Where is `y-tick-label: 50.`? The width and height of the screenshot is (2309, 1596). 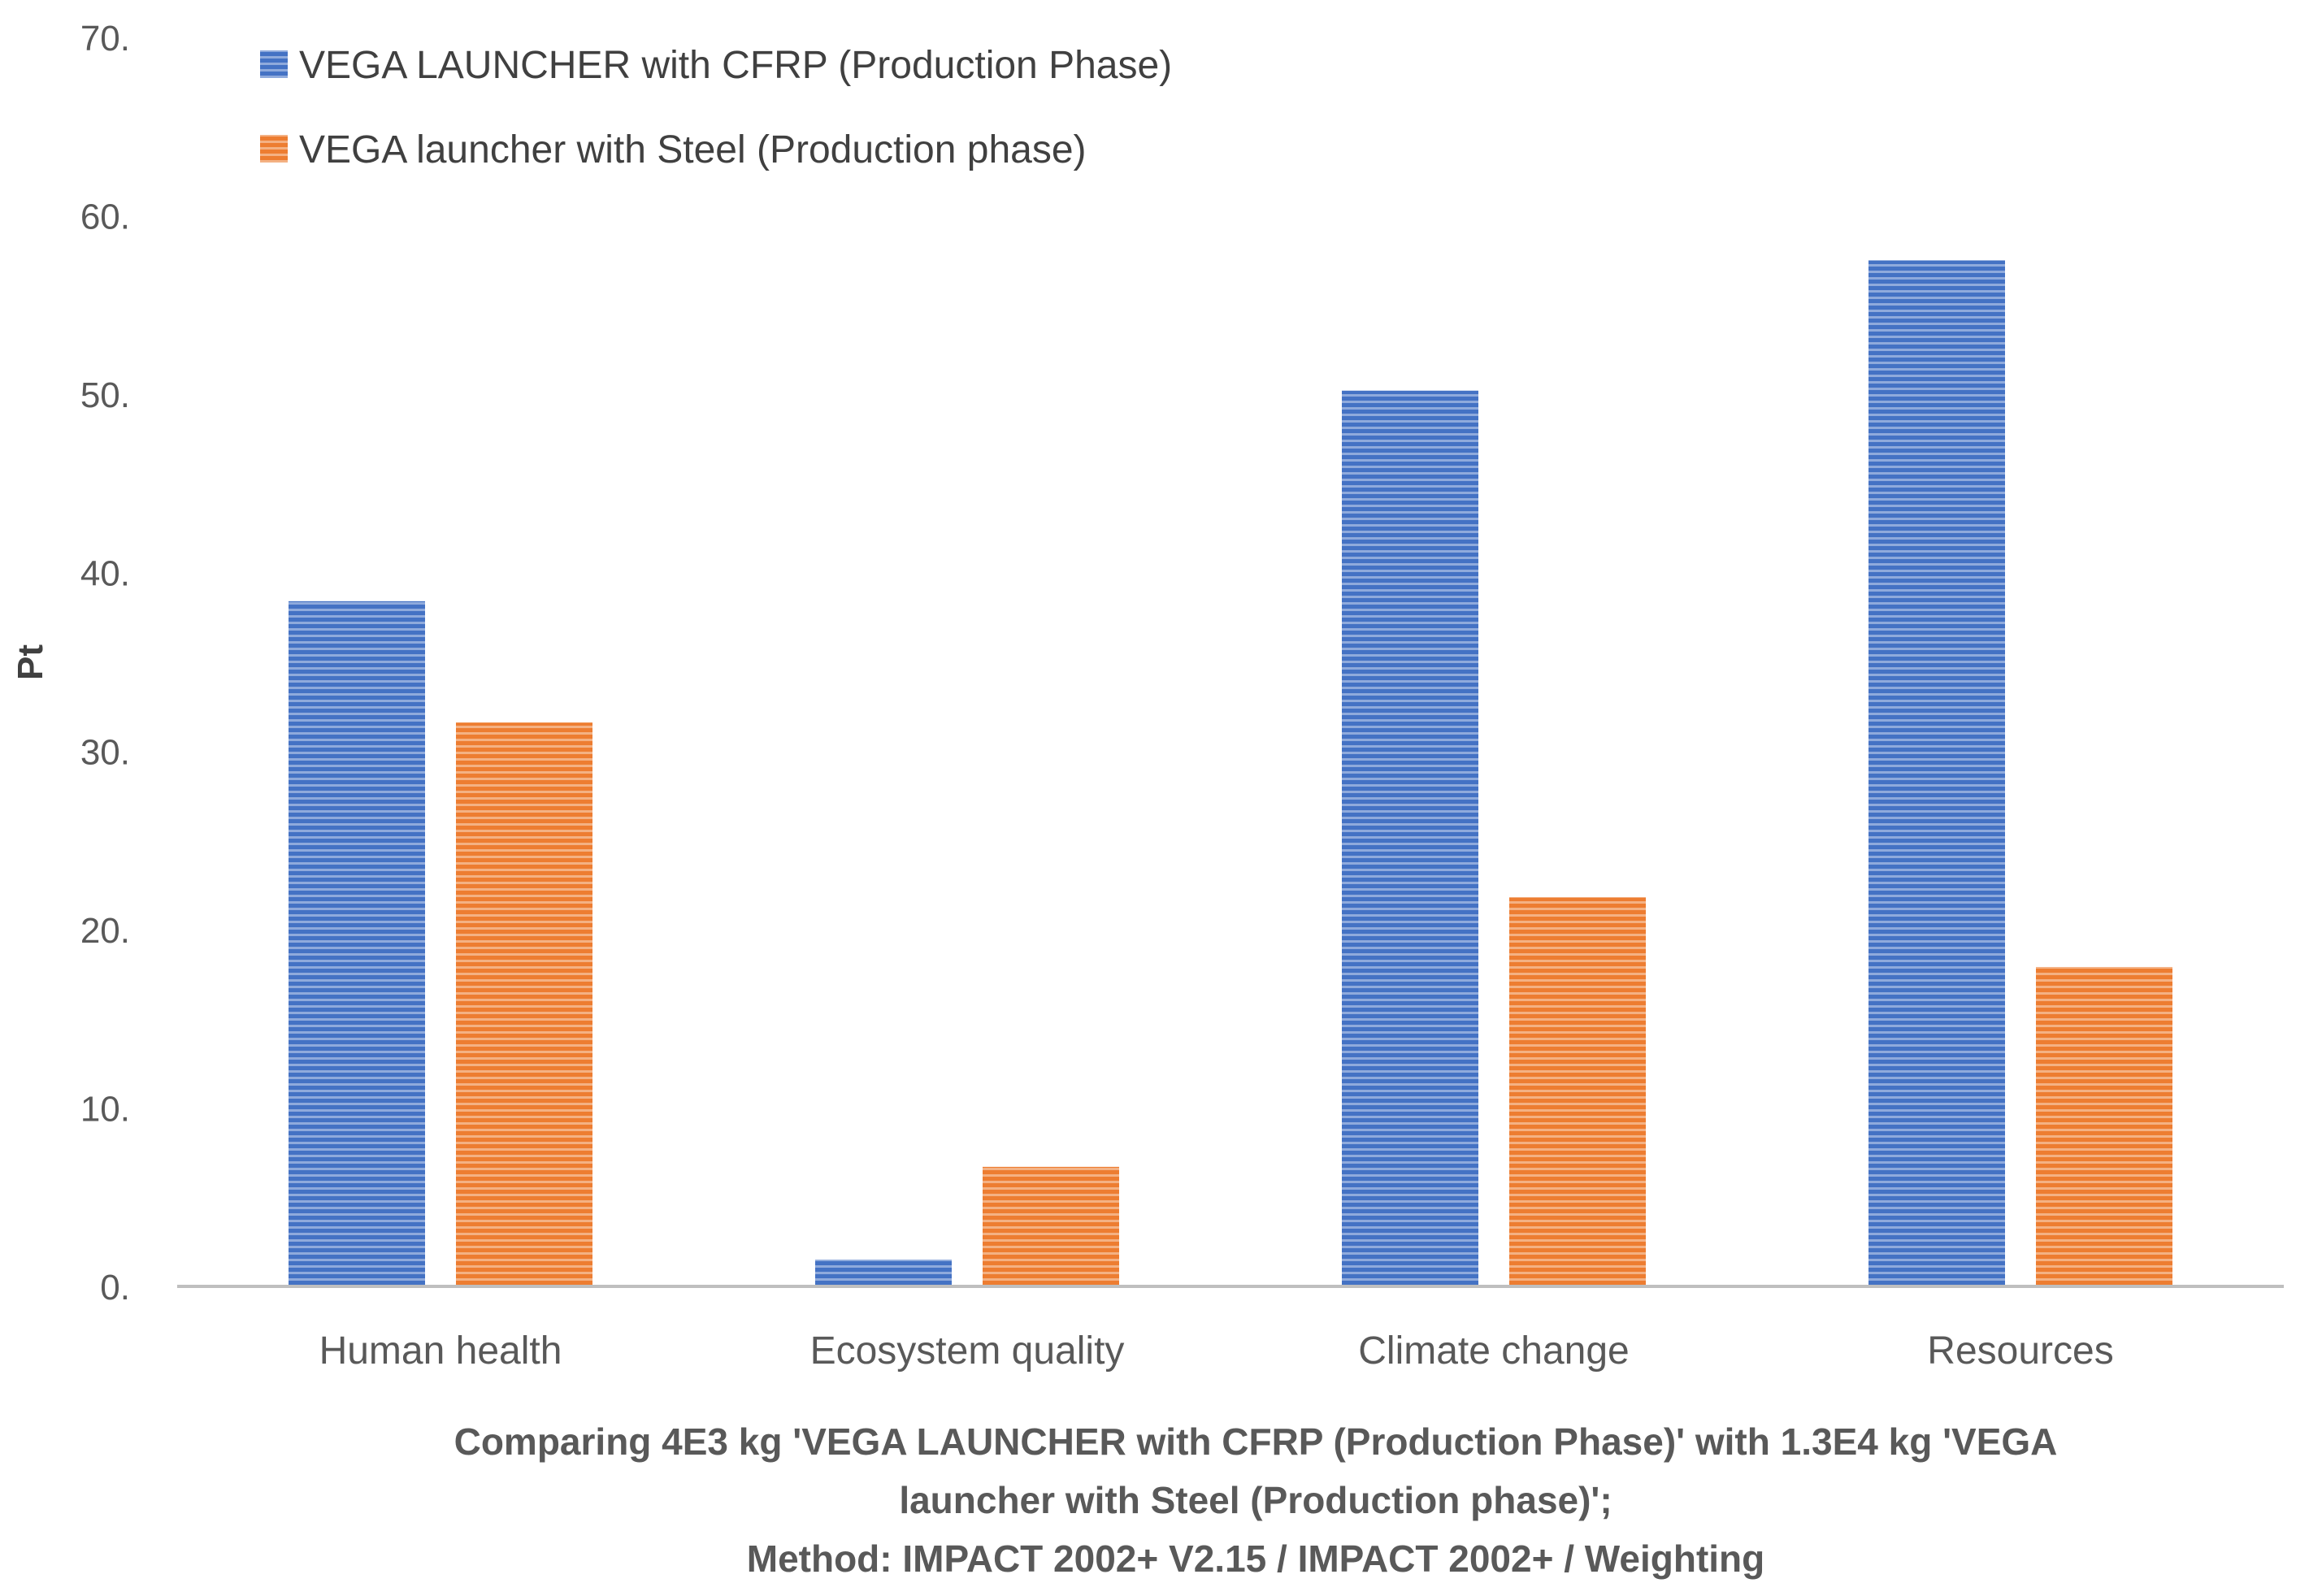
y-tick-label: 50. is located at coordinates (105, 395).